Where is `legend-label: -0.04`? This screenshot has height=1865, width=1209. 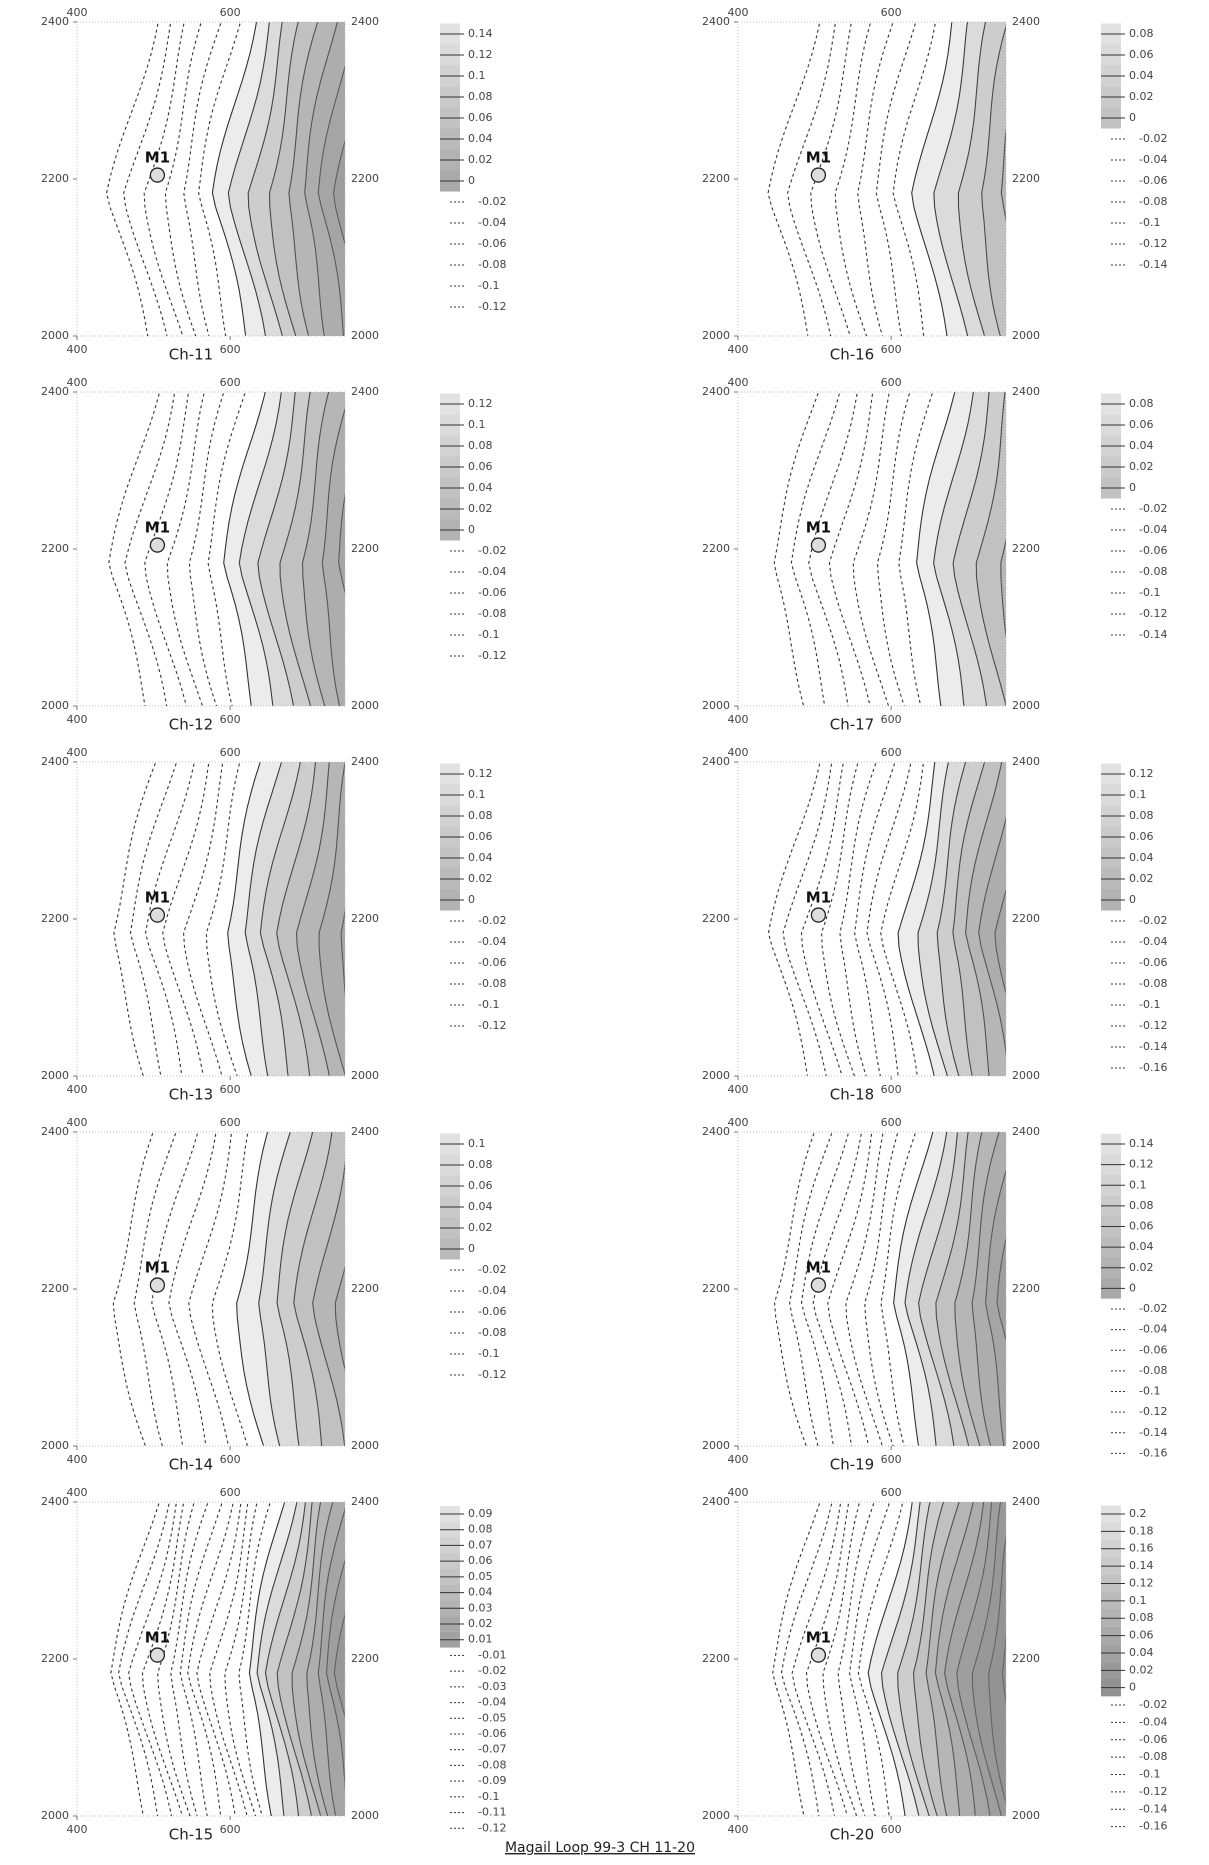 legend-label: -0.04 is located at coordinates (1153, 1721).